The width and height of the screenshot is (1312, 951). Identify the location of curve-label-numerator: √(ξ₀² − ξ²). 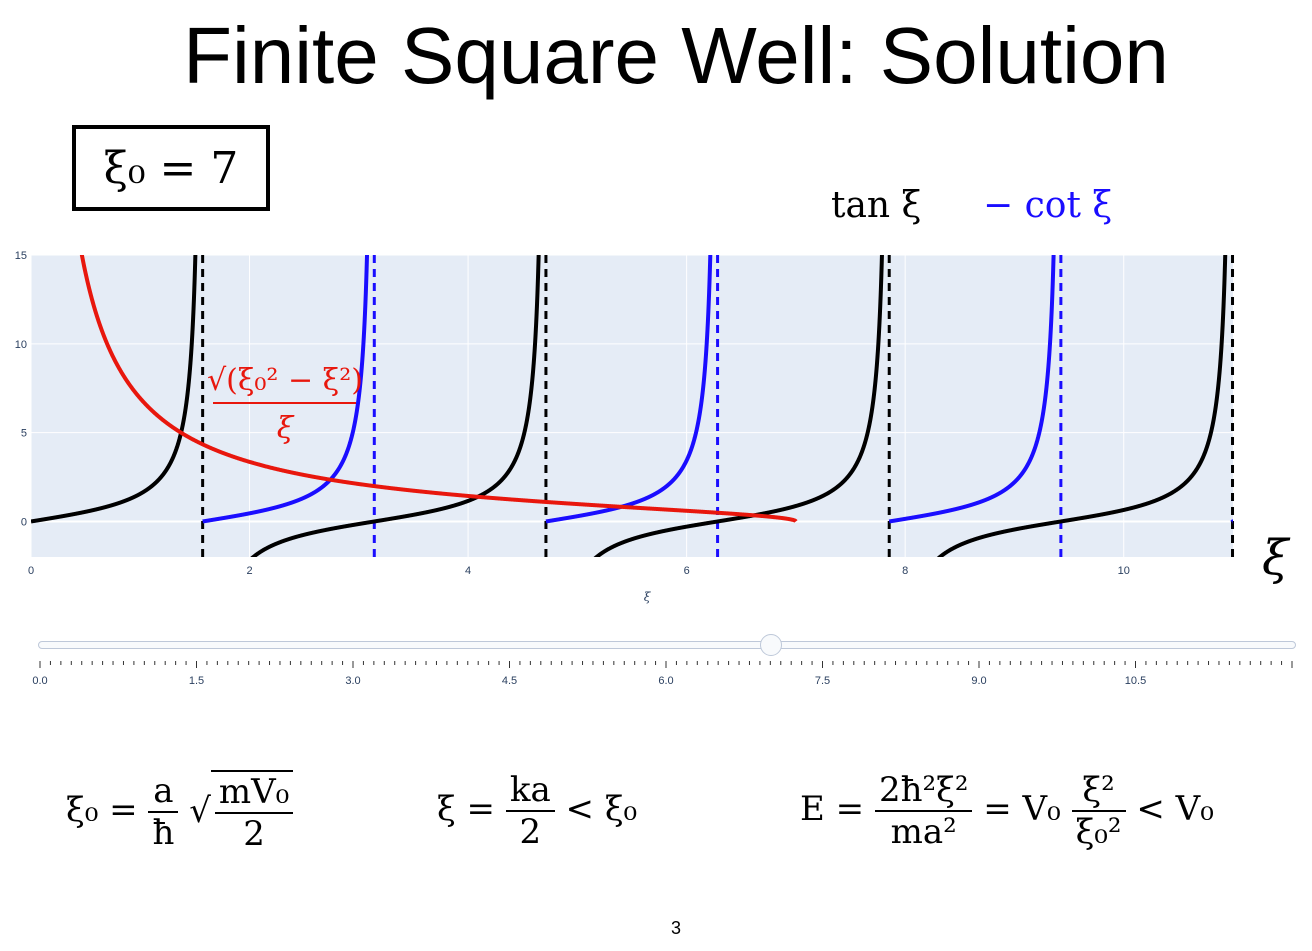
(285, 380).